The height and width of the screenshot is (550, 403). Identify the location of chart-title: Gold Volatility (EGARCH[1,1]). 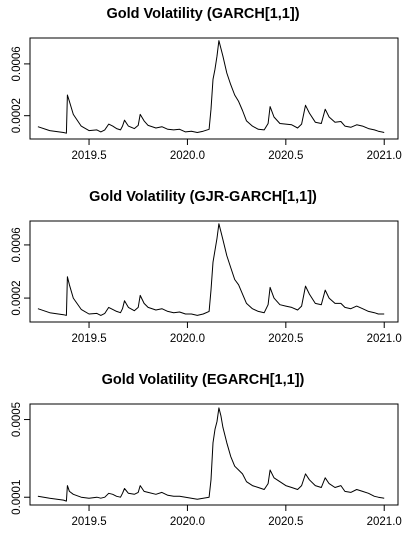
(203, 380).